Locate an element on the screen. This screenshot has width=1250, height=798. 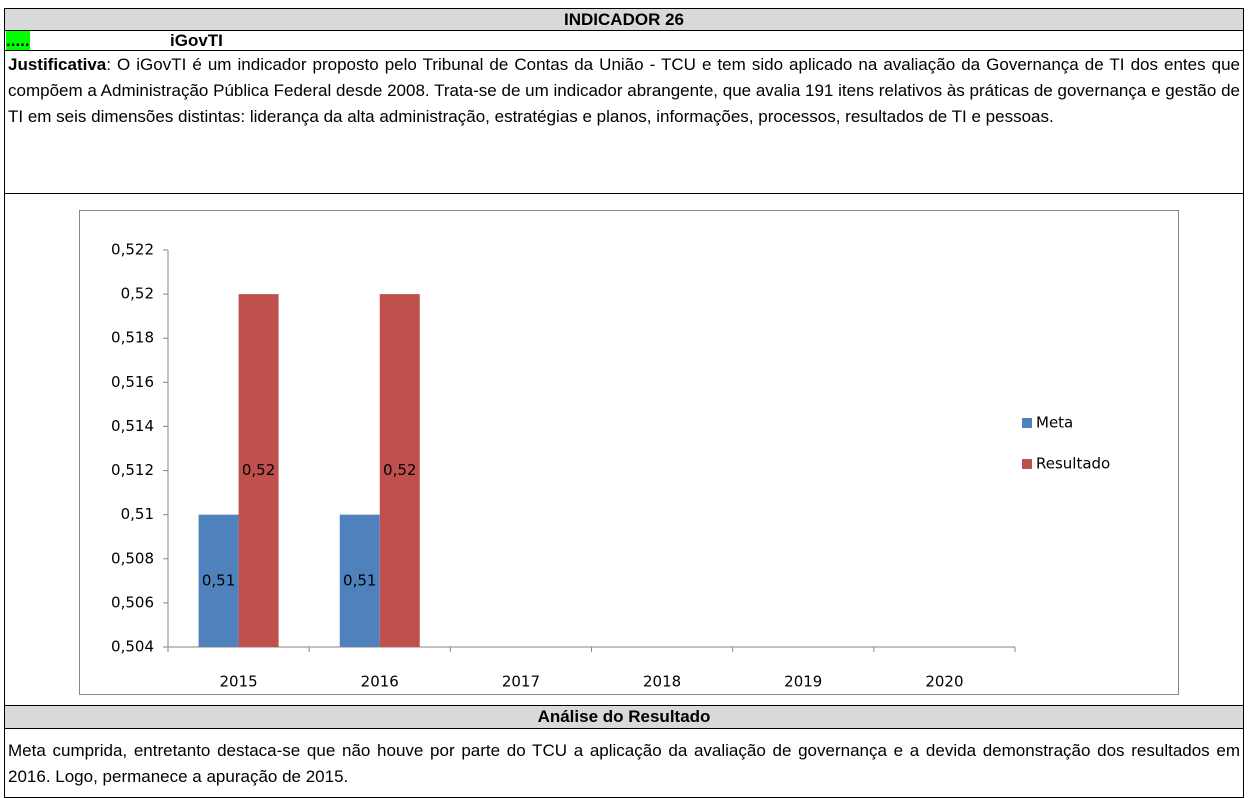
x-tick-label: 2015 is located at coordinates (238, 682).